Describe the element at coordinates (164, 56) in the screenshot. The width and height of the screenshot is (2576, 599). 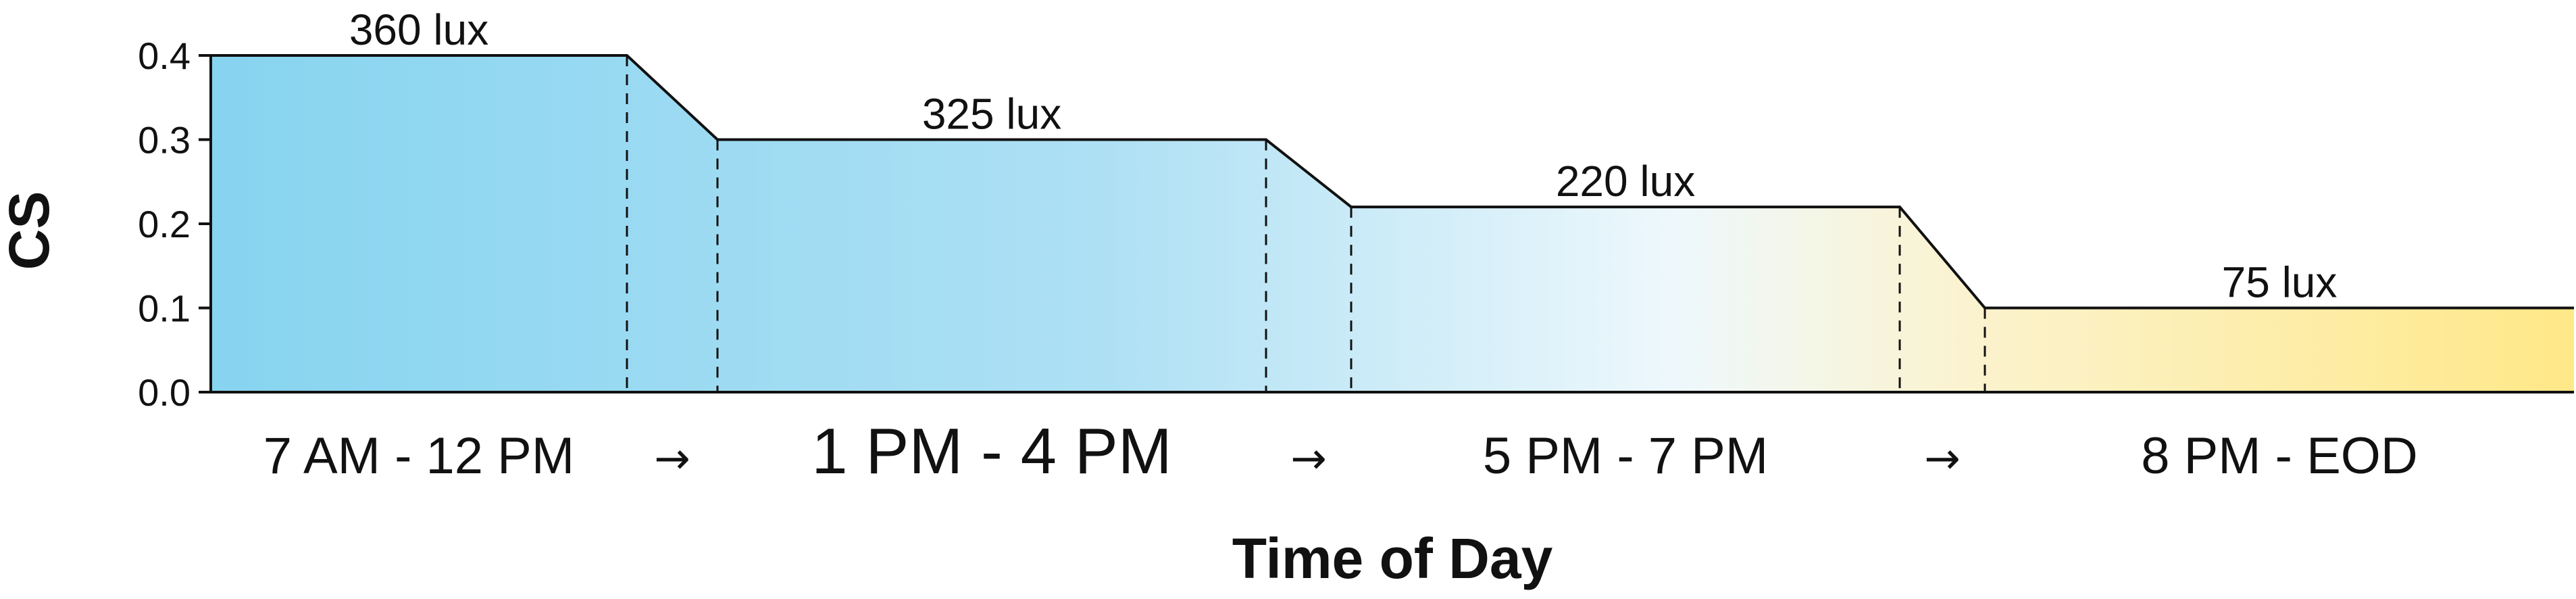
I see `y-tick-label: 0.4` at that location.